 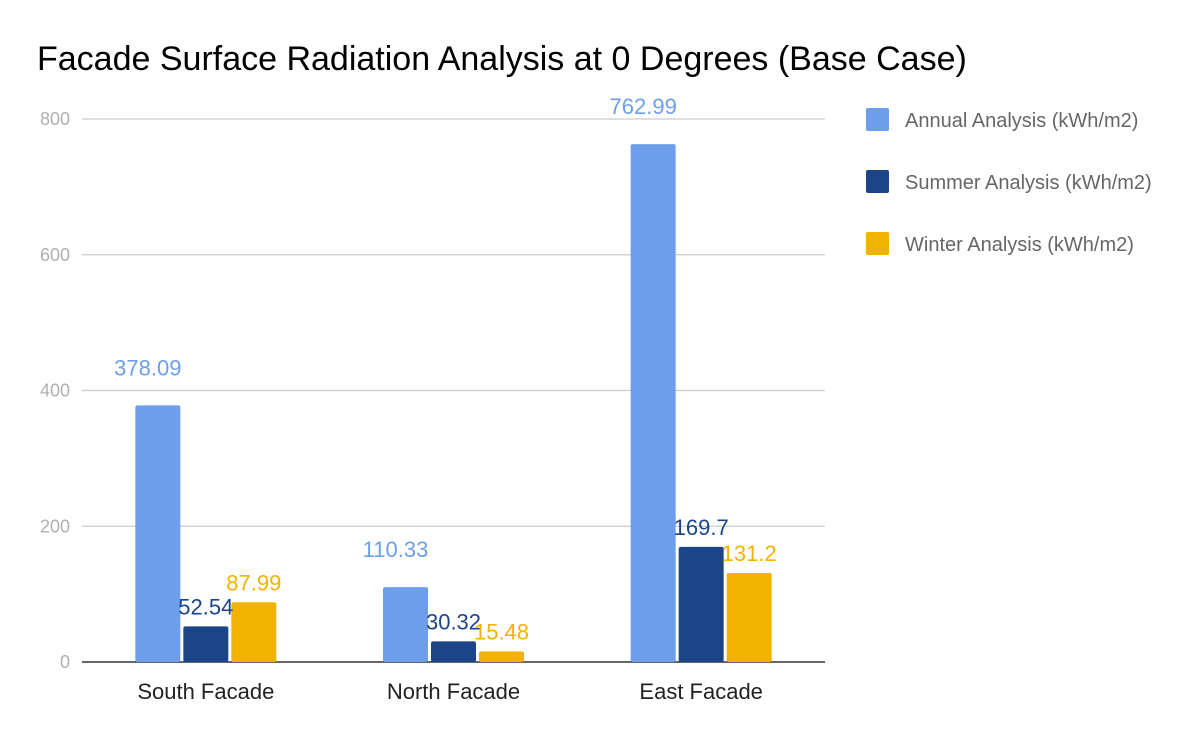 What do you see at coordinates (501, 631) in the screenshot?
I see `data-label: 15.48` at bounding box center [501, 631].